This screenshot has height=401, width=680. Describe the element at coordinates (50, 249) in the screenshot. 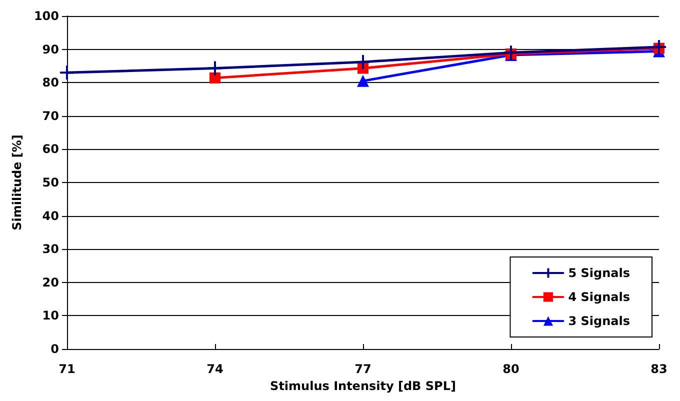

I see `y-tick-label: 30` at that location.